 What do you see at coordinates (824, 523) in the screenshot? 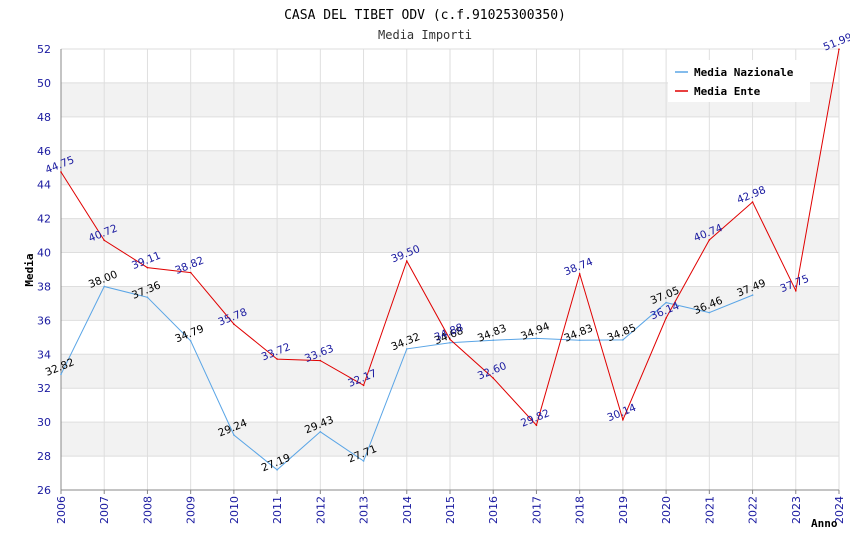
I see `x-axis-label: Anno` at bounding box center [824, 523].